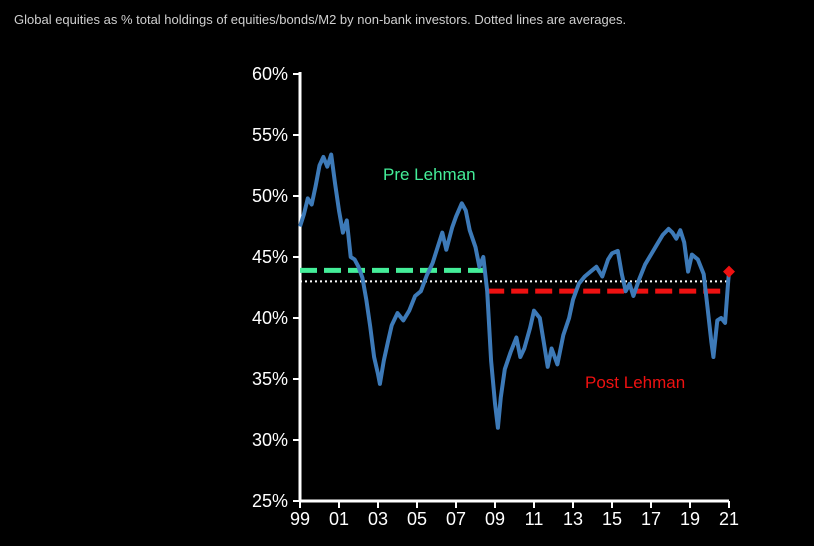  What do you see at coordinates (456, 519) in the screenshot?
I see `x-tick-label: 07` at bounding box center [456, 519].